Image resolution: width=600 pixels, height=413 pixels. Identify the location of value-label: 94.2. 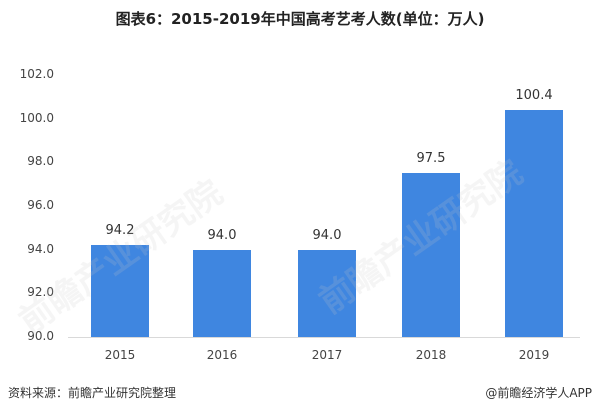
(120, 231).